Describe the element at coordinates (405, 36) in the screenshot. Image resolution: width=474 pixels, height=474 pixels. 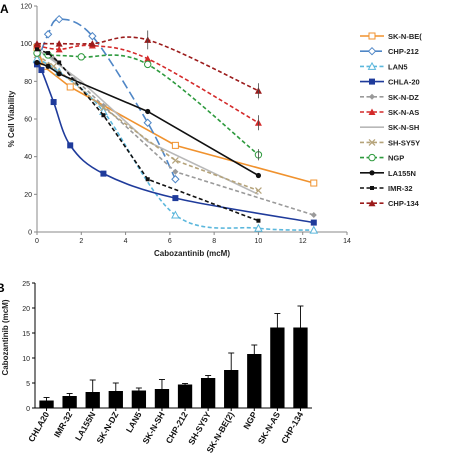
I see `legend-label: SK-N-BE(` at that location.